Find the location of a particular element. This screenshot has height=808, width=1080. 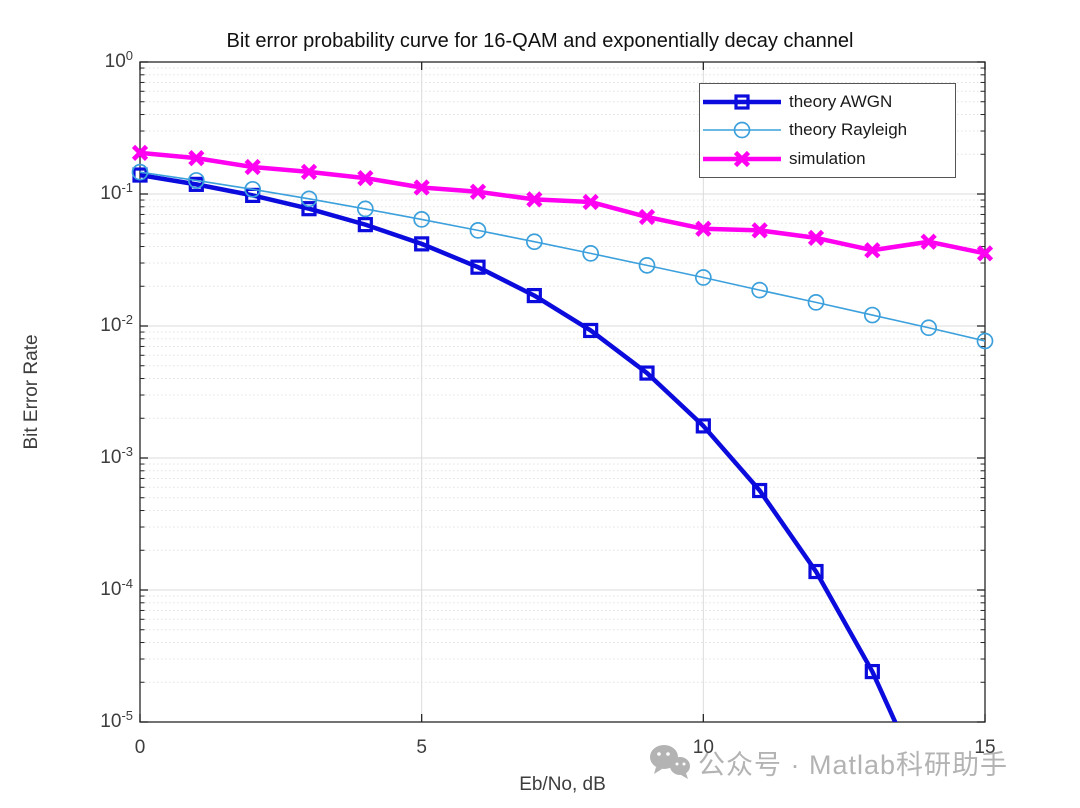

legend-label: simulation is located at coordinates (827, 158).